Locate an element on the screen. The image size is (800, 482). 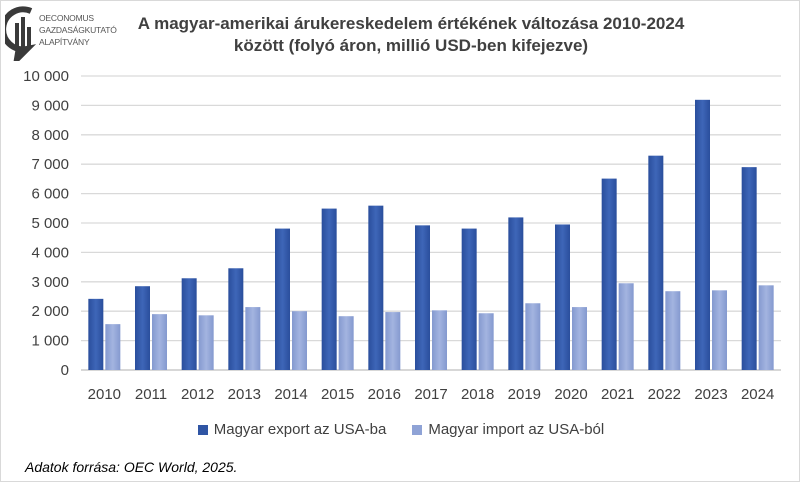
y-tick-label: 1 000 is located at coordinates (50, 341).